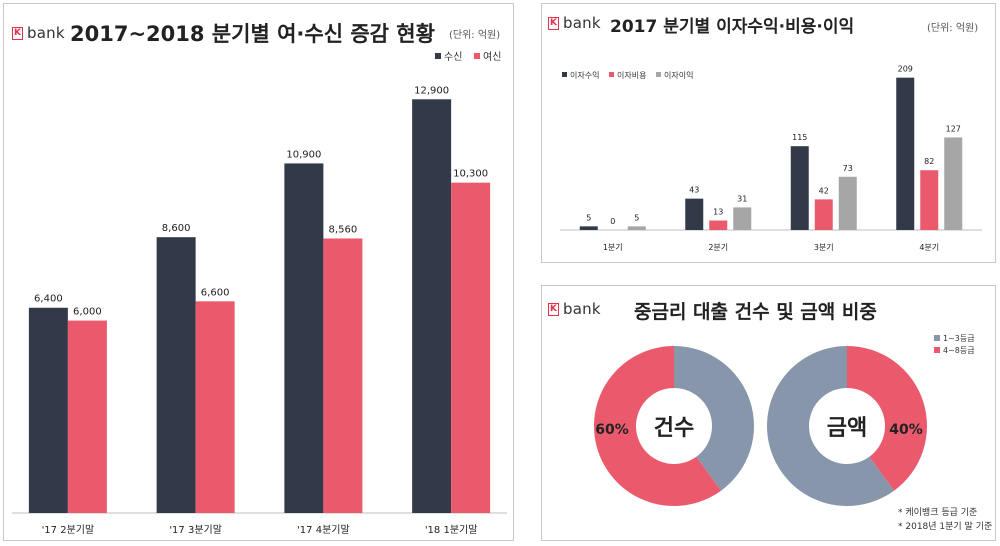  What do you see at coordinates (176, 228) in the screenshot?
I see `data-label: 8,600` at bounding box center [176, 228].